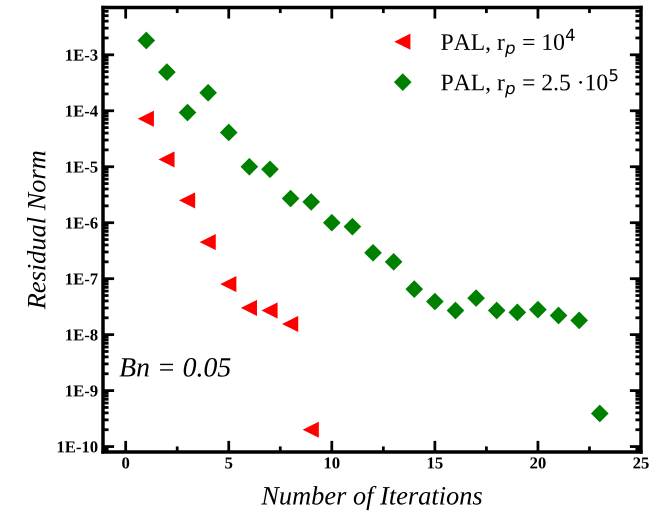 This screenshot has height=524, width=662. What do you see at coordinates (82, 391) in the screenshot?
I see `y-tick-label: 1E-9` at bounding box center [82, 391].